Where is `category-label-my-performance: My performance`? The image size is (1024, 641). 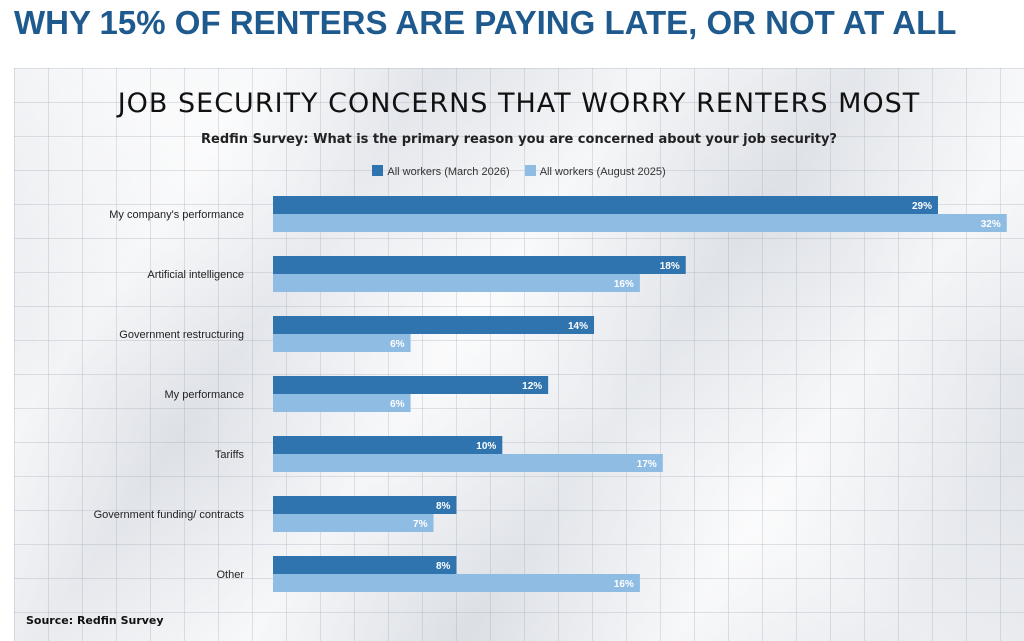
category-label-my-performance: My performance is located at coordinates (204, 395).